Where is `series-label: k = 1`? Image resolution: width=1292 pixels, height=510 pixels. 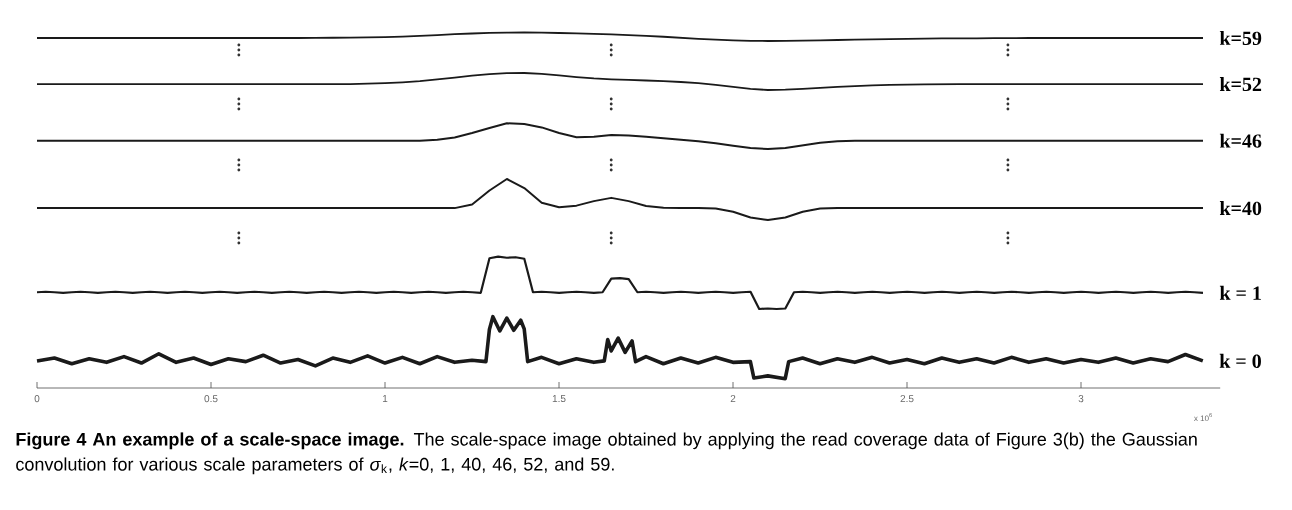 series-label: k = 1 is located at coordinates (1240, 292).